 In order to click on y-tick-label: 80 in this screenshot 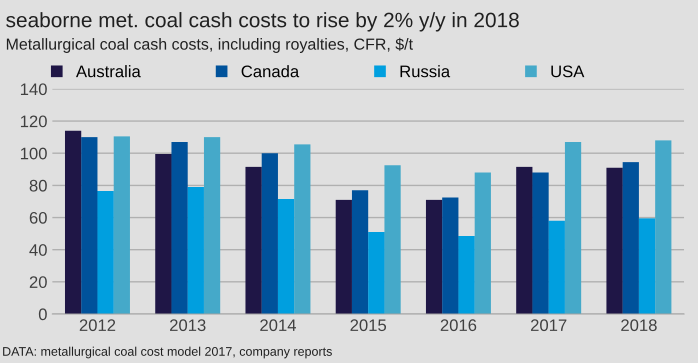, I will do `click(38, 186)`.